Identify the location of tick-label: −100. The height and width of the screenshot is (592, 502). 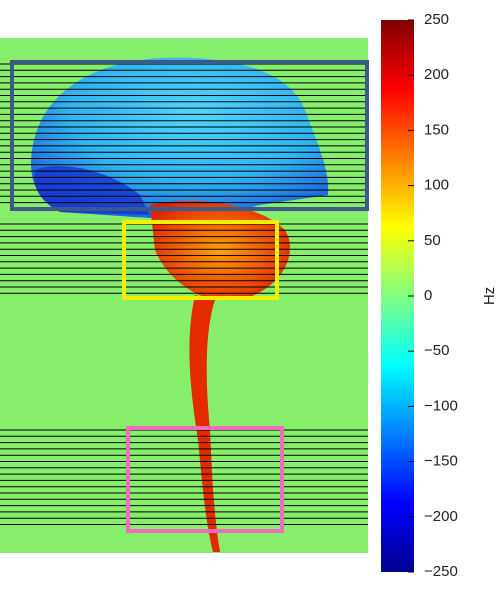
(441, 405).